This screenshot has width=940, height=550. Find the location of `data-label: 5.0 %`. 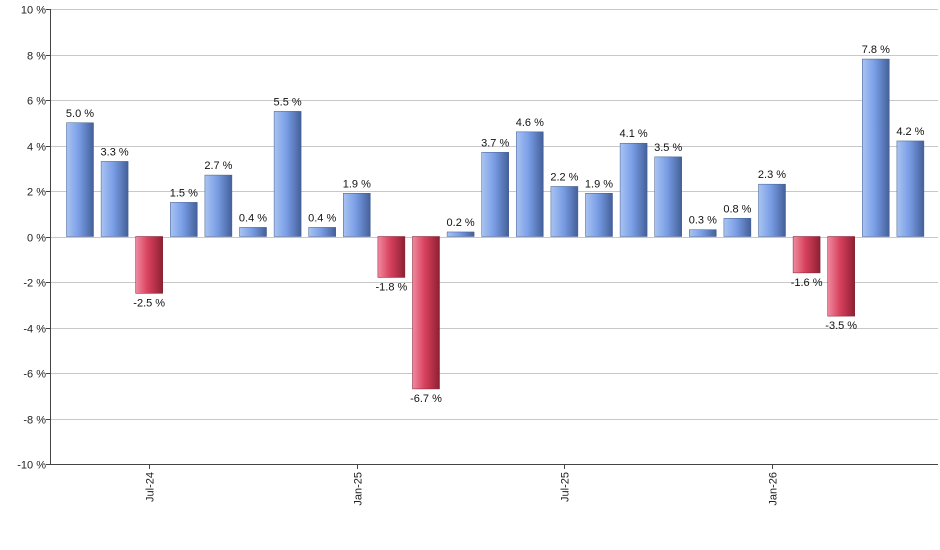

data-label: 5.0 % is located at coordinates (80, 114).